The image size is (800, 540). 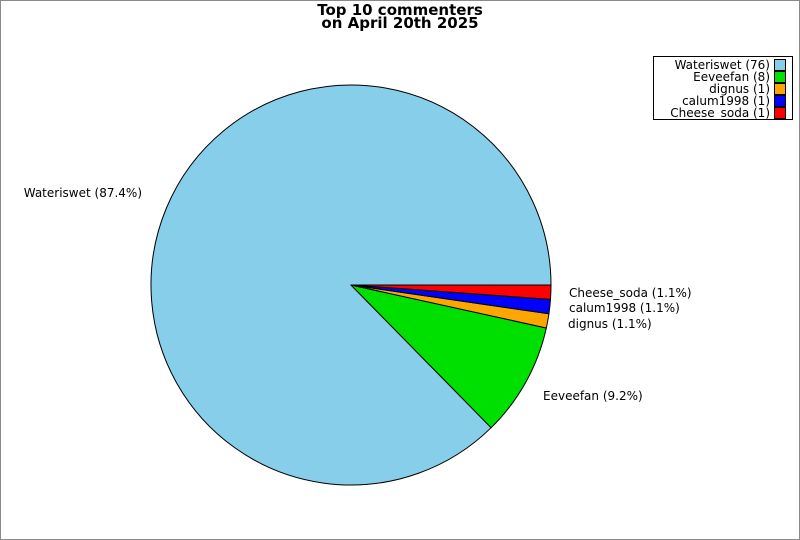 I want to click on legend-item-label: Wateriswet (76), so click(x=722, y=65).